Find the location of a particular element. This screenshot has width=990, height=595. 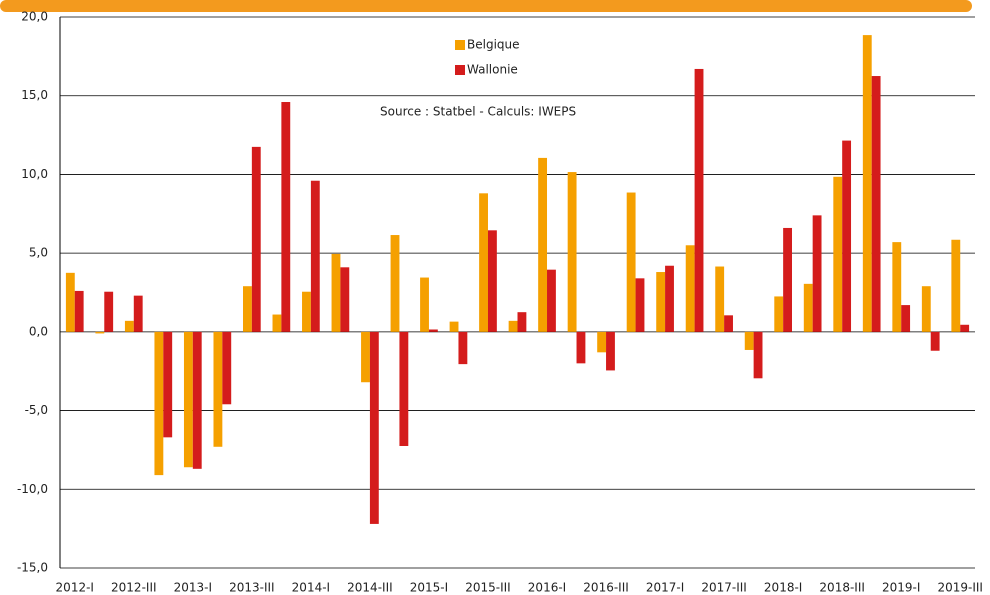

y-tick-label: -10,0 is located at coordinates (32, 489).